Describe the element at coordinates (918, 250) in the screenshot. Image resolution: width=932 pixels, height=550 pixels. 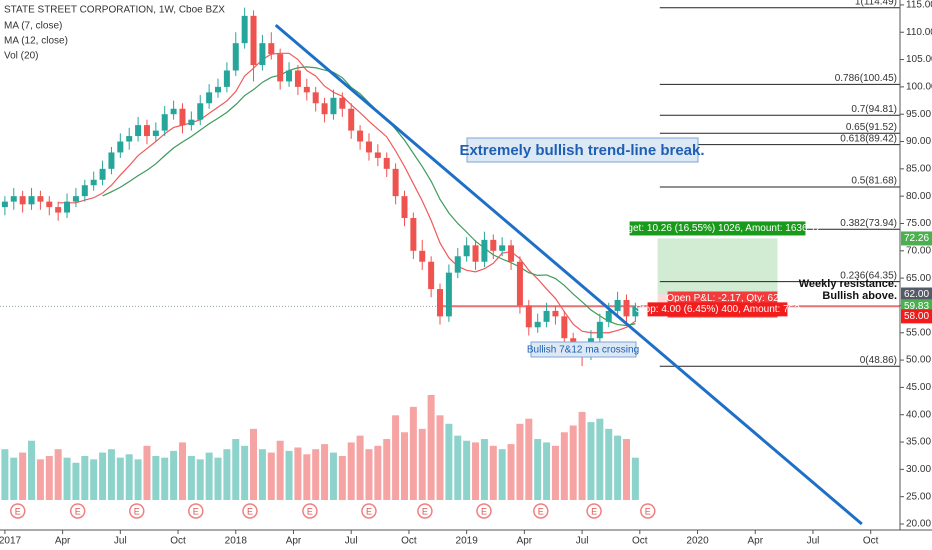
I see `y-tick-label: 70.00` at that location.